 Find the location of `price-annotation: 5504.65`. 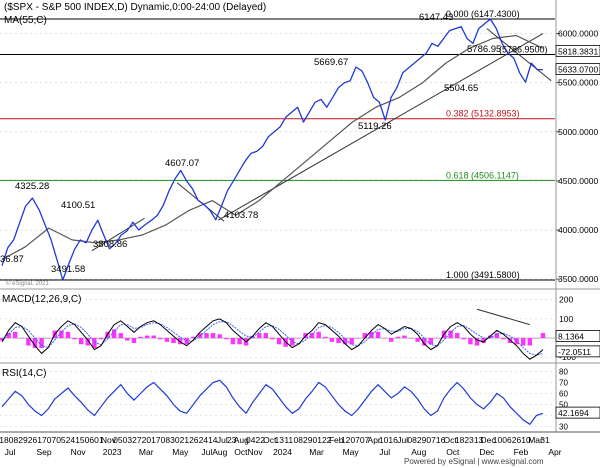

price-annotation: 5504.65 is located at coordinates (461, 88).